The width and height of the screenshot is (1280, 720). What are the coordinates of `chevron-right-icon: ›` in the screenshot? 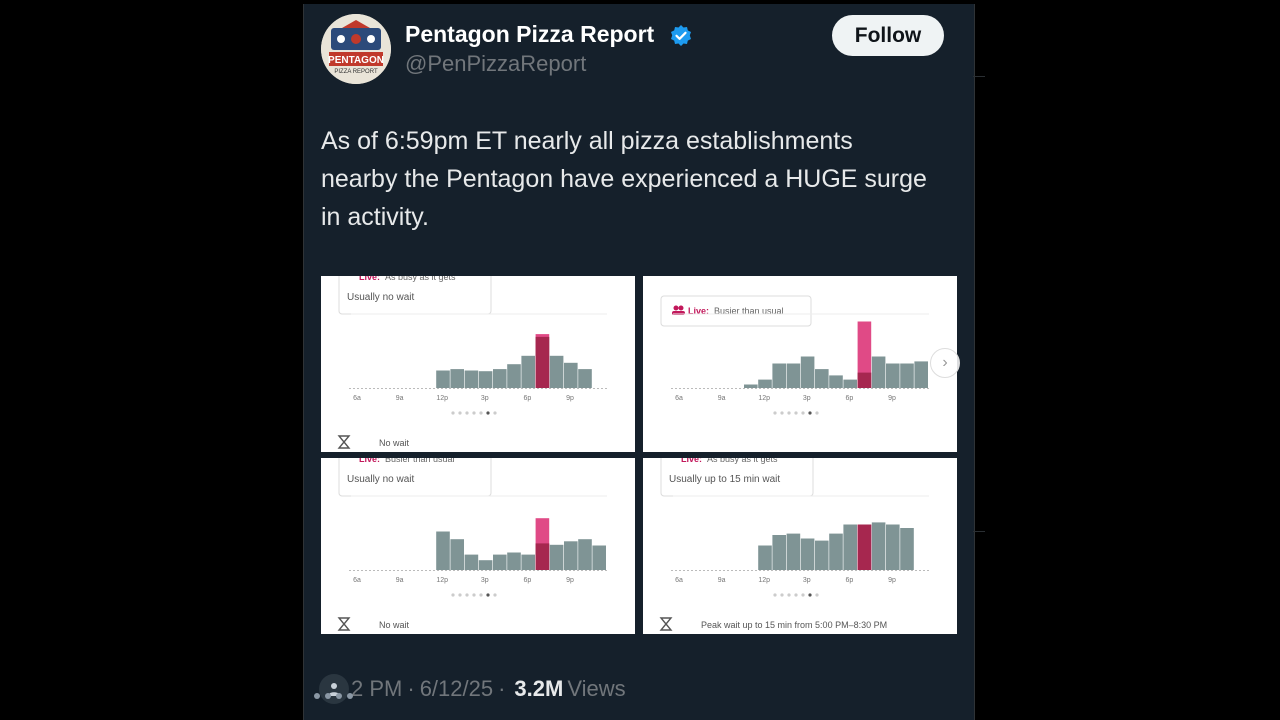 It's located at (945, 363).